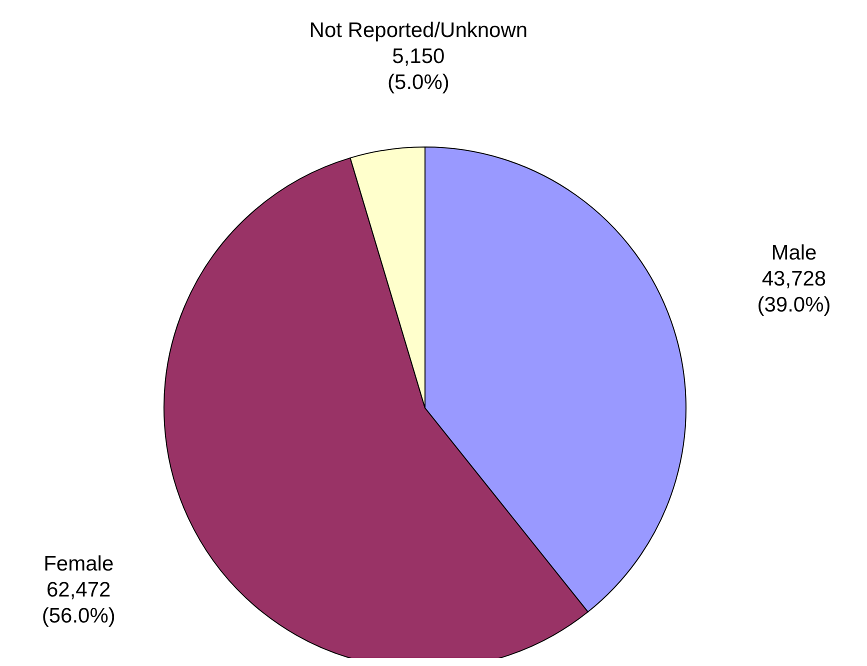 This screenshot has width=867, height=666. Describe the element at coordinates (418, 30) in the screenshot. I see `slice-label: Not Reported/Unknown` at that location.